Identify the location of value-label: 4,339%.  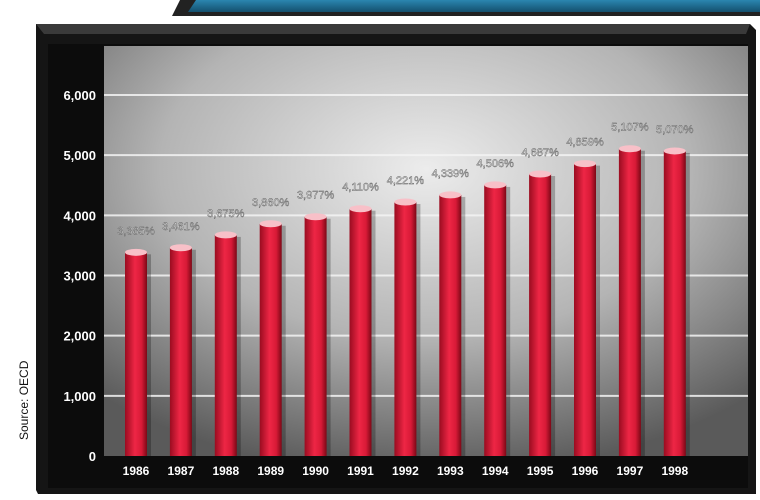
(451, 174).